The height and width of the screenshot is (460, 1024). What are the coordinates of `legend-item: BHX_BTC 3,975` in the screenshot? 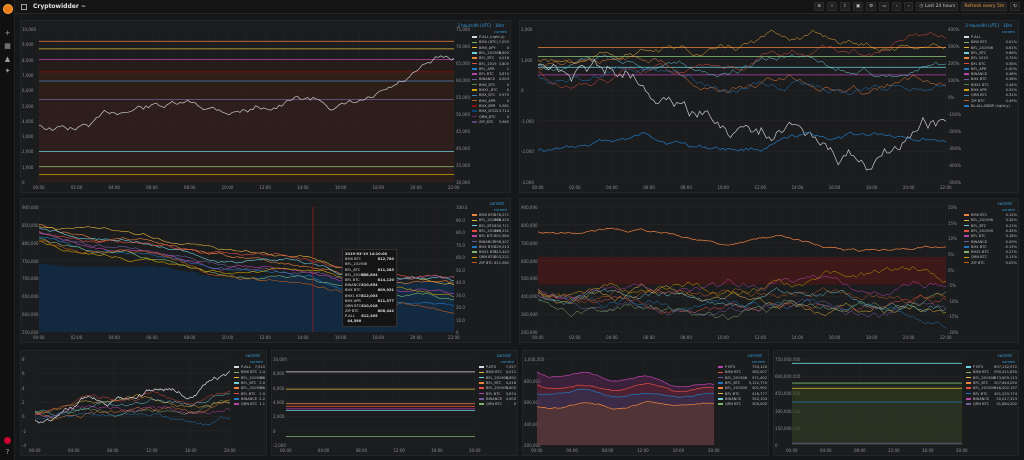 It's located at (490, 95).